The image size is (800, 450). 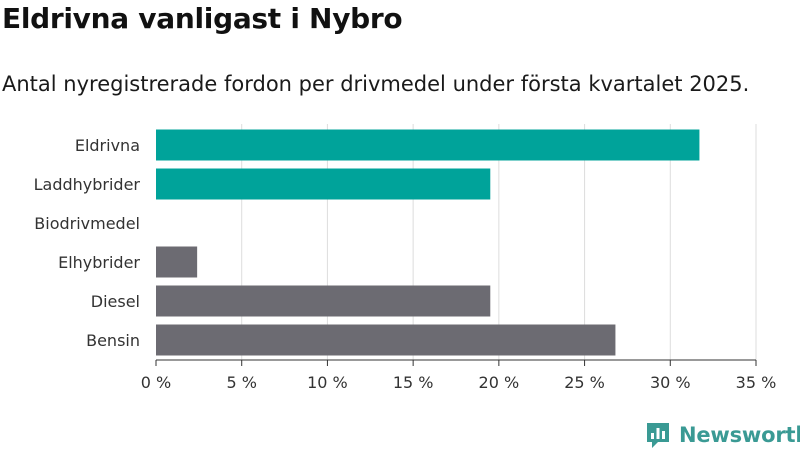 I want to click on x-tick-label: 20 %, so click(x=499, y=382).